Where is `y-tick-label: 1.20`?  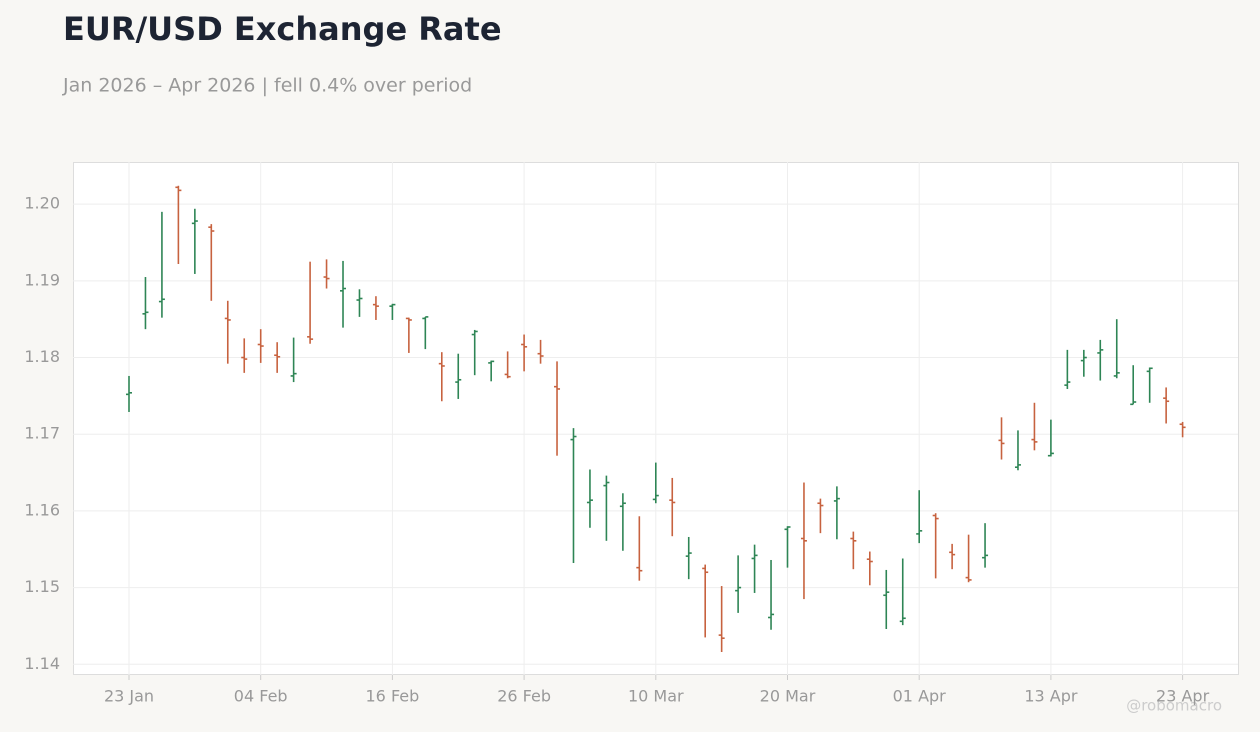 y-tick-label: 1.20 is located at coordinates (42, 203).